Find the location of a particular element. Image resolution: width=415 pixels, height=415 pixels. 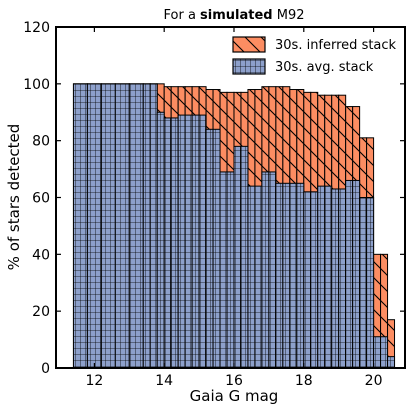

x-tick-label: 18 is located at coordinates (304, 381).